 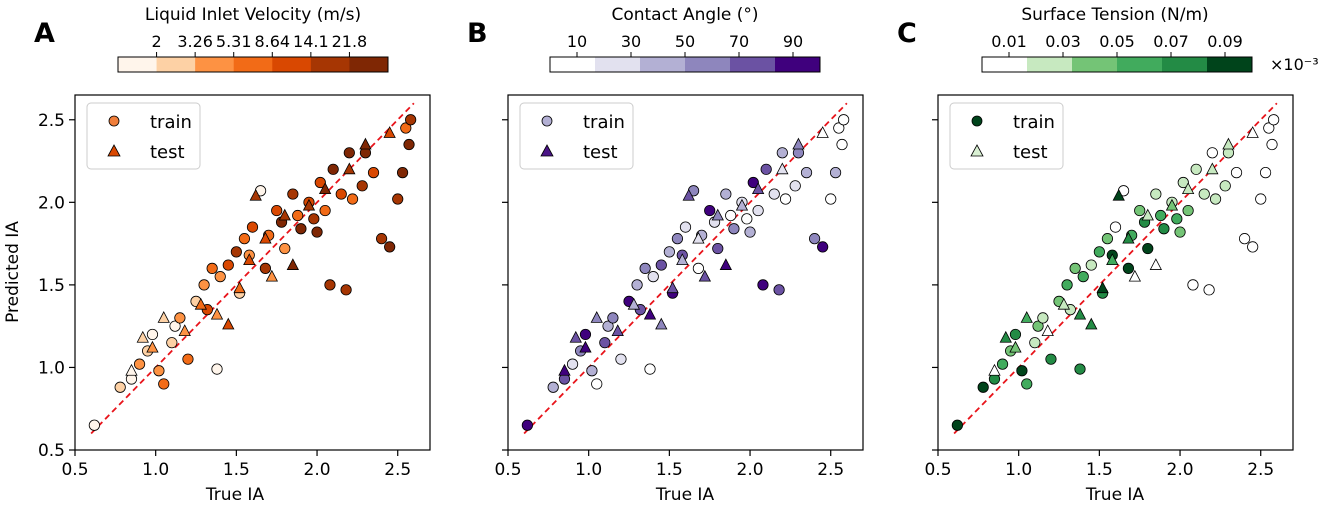 What do you see at coordinates (685, 41) in the screenshot?
I see `colorbar-tick-label: 50` at bounding box center [685, 41].